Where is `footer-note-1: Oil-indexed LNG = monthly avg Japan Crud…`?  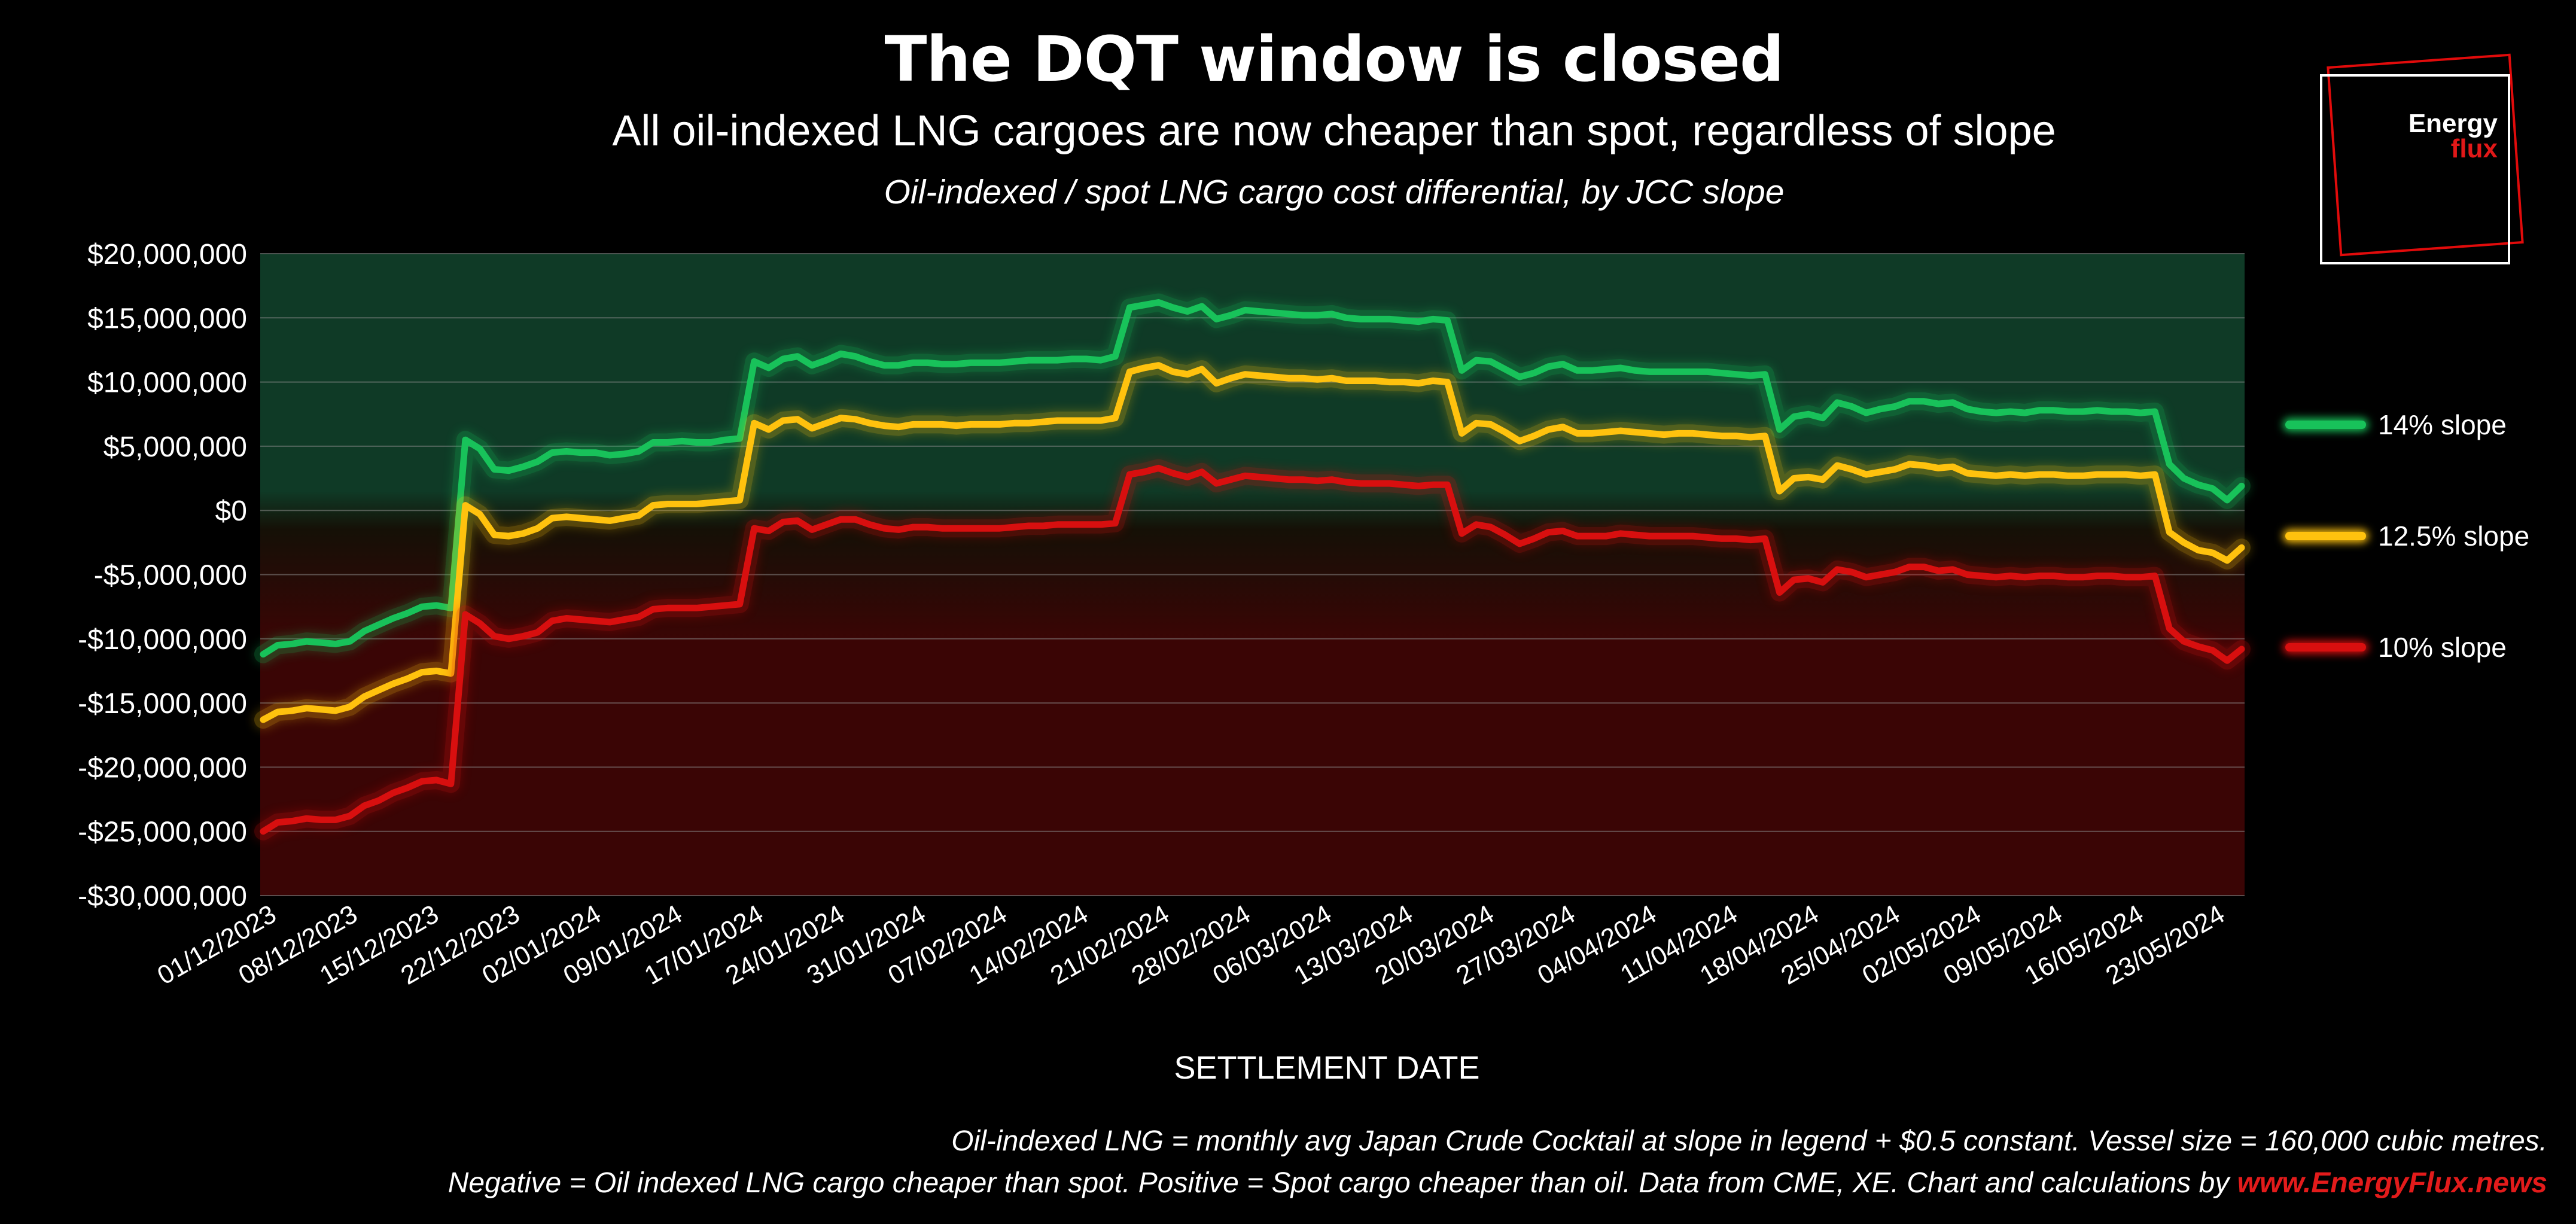 footer-note-1: Oil-indexed LNG = monthly avg Japan Crud… is located at coordinates (1749, 1141).